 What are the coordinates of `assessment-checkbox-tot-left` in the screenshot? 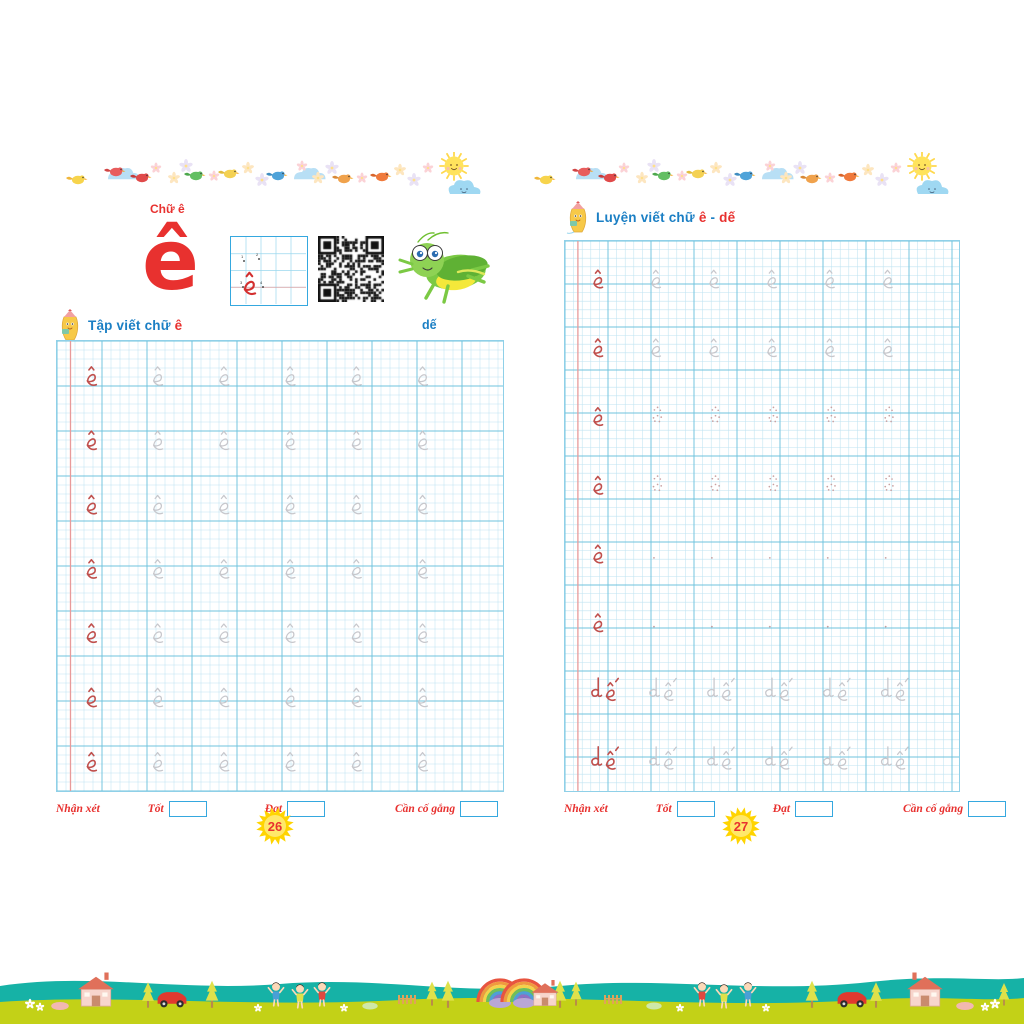 It's located at (187, 809).